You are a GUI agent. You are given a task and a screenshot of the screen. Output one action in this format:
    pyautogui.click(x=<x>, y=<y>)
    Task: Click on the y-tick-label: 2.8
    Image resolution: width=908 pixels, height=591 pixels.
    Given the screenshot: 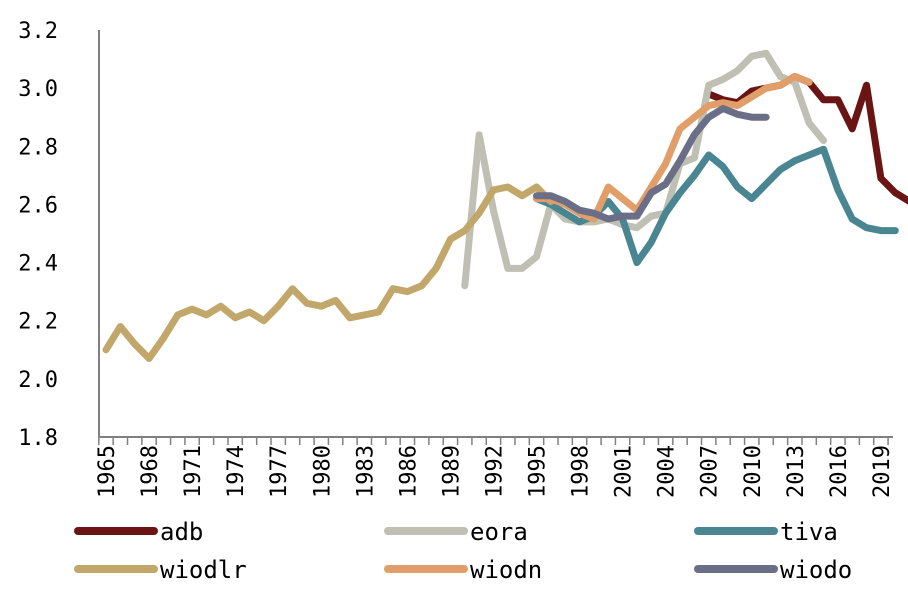 What is the action you would take?
    pyautogui.click(x=38, y=147)
    